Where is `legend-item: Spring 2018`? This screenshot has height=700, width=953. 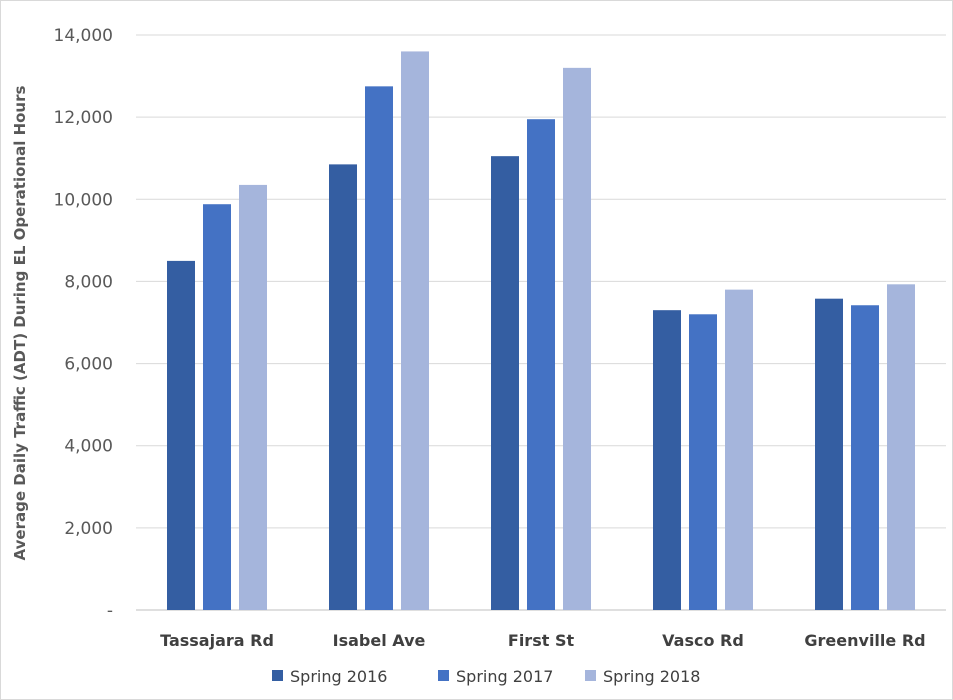 legend-item: Spring 2018 is located at coordinates (642, 676).